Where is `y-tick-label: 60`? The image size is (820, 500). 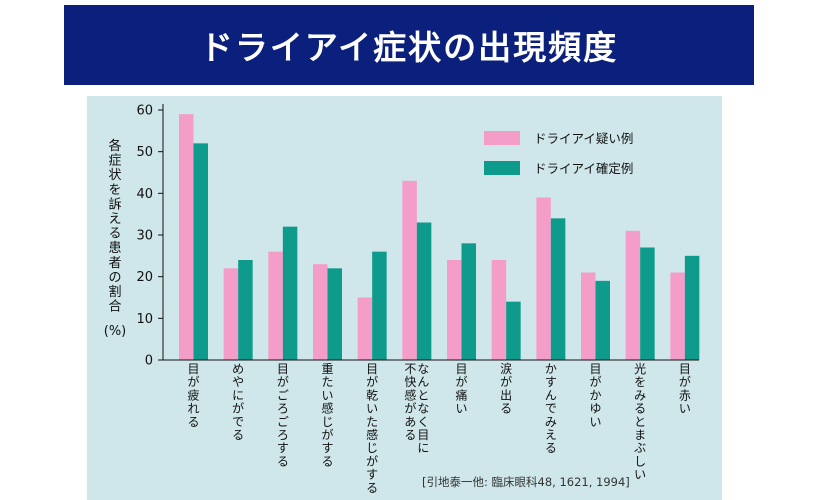
y-tick-label: 60 is located at coordinates (144, 111).